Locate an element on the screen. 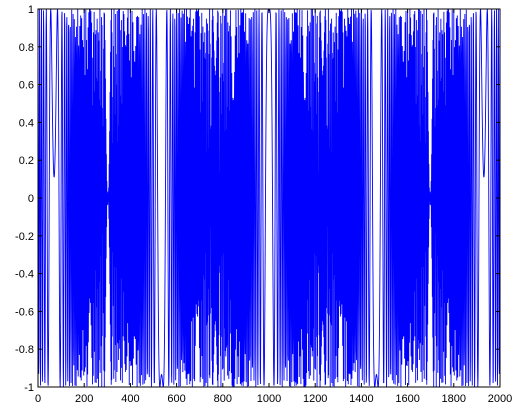 Image resolution: width=523 pixels, height=412 pixels. y-tick-label: 0.2 is located at coordinates (26, 161).